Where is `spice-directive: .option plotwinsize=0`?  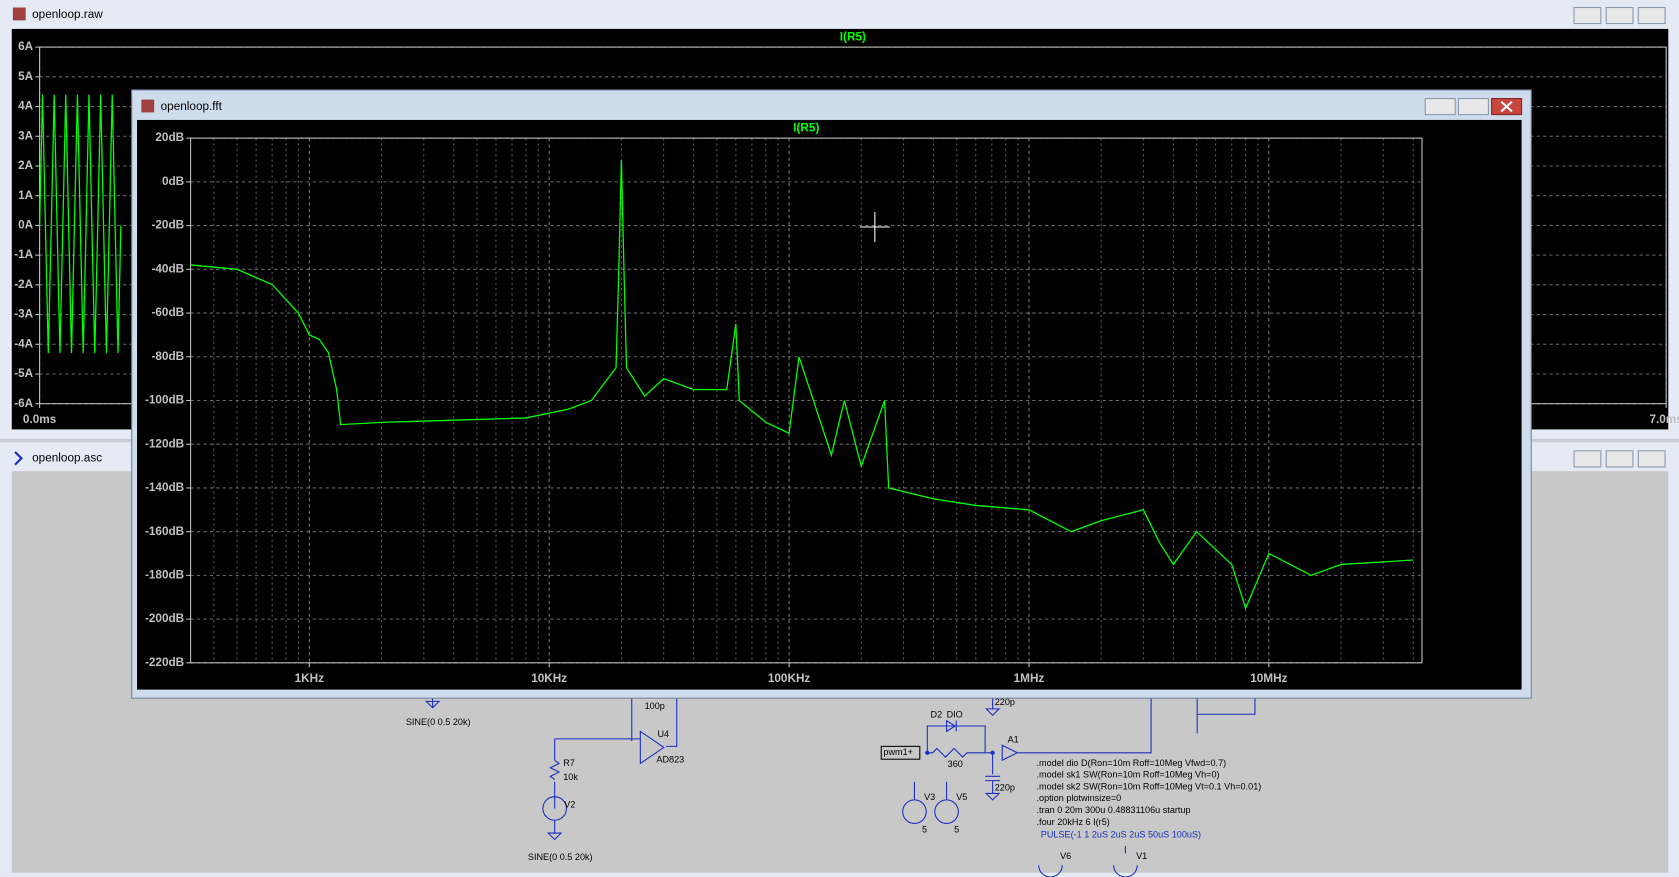 spice-directive: .option plotwinsize=0 is located at coordinates (1079, 798).